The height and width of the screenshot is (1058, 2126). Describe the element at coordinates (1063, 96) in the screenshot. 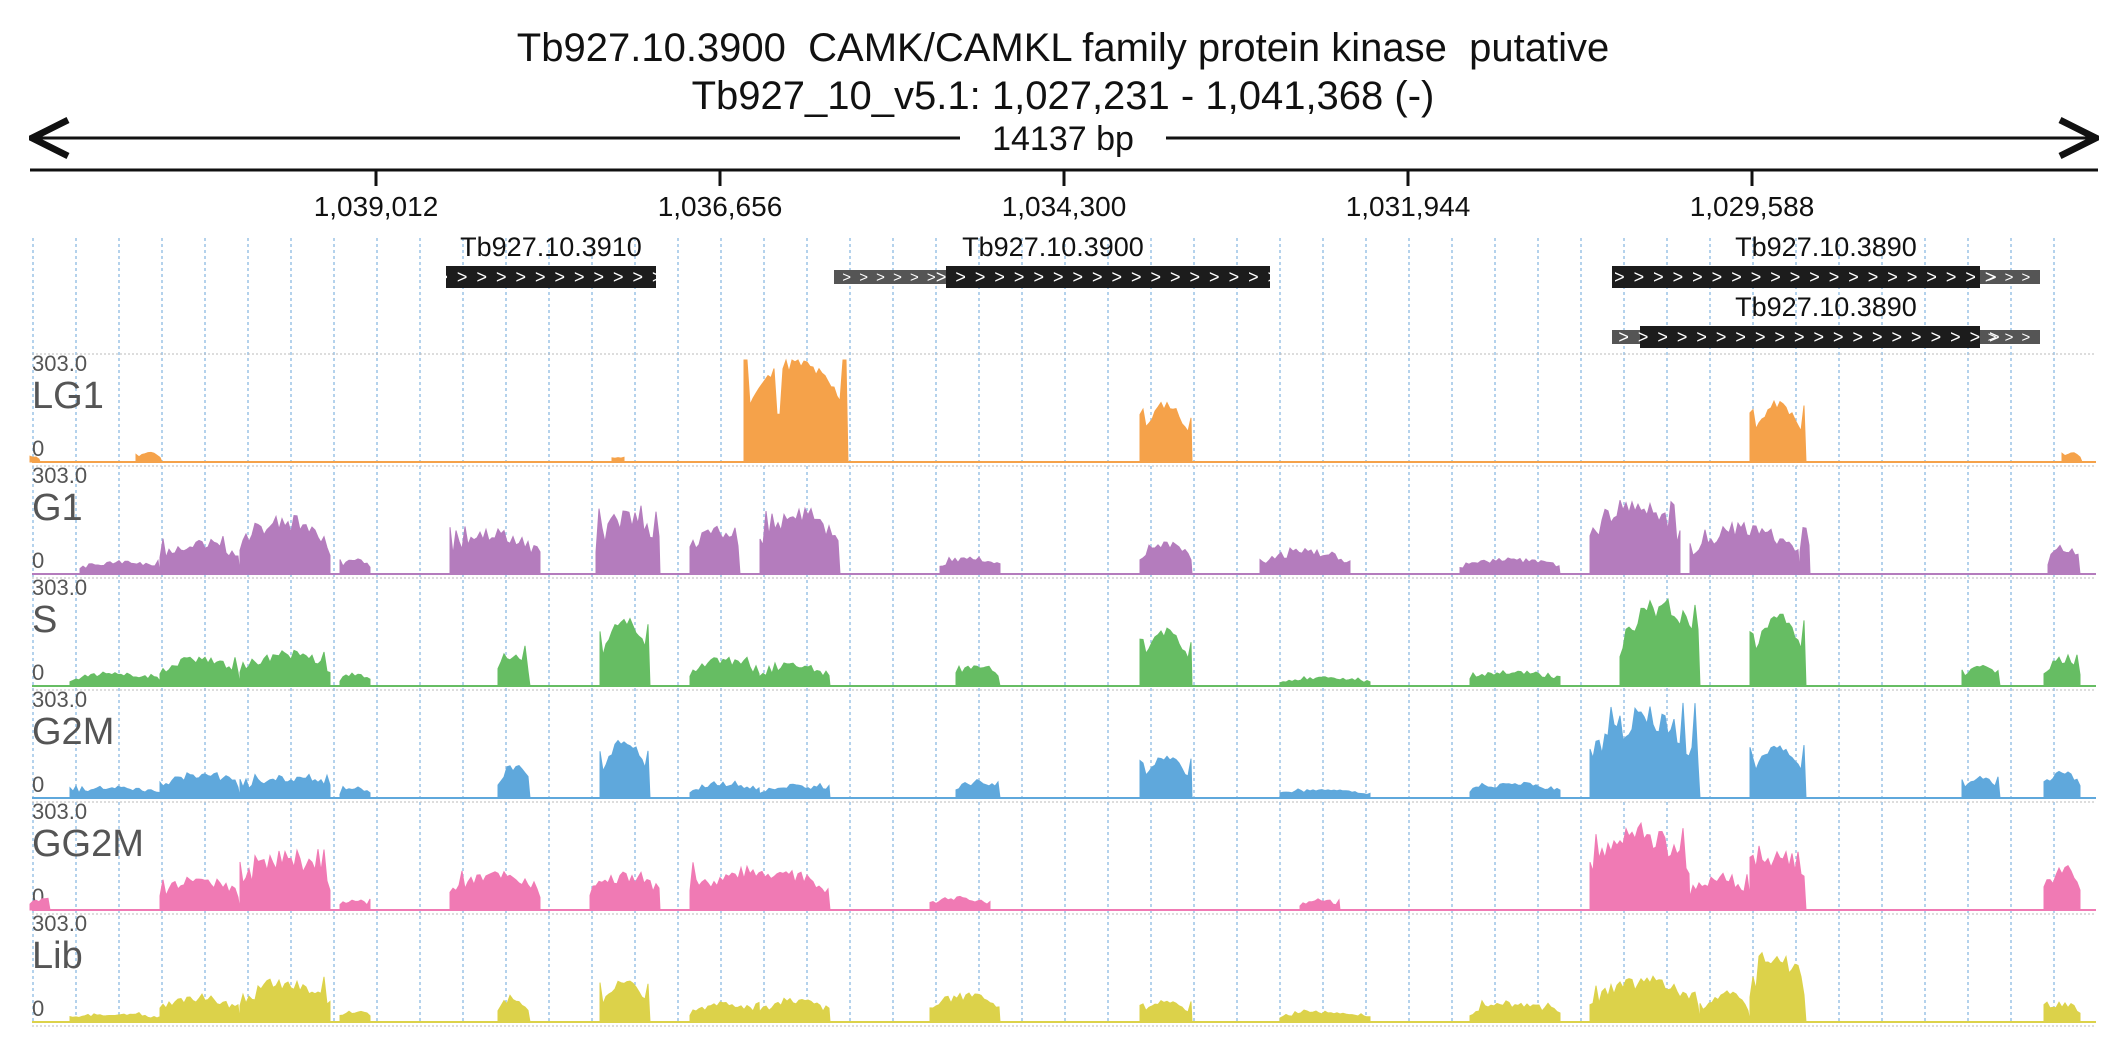

I see `locus-title: Tb927_10_v5.1: 1,027,231 - 1,041,368 (-)` at that location.